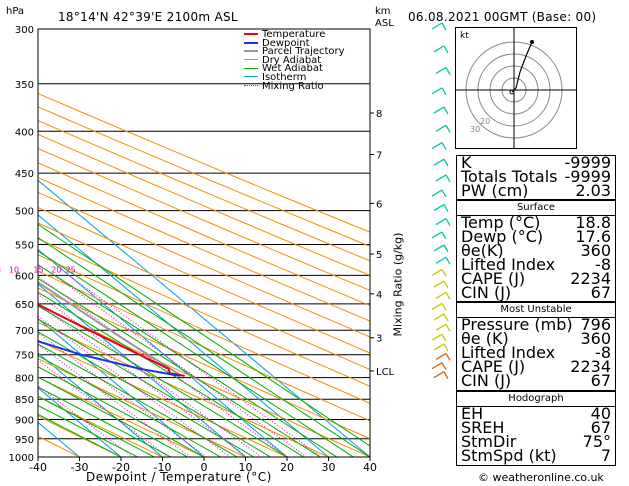  What do you see at coordinates (508, 352) in the screenshot?
I see `most-unstable-key: Lifted Index` at bounding box center [508, 352].